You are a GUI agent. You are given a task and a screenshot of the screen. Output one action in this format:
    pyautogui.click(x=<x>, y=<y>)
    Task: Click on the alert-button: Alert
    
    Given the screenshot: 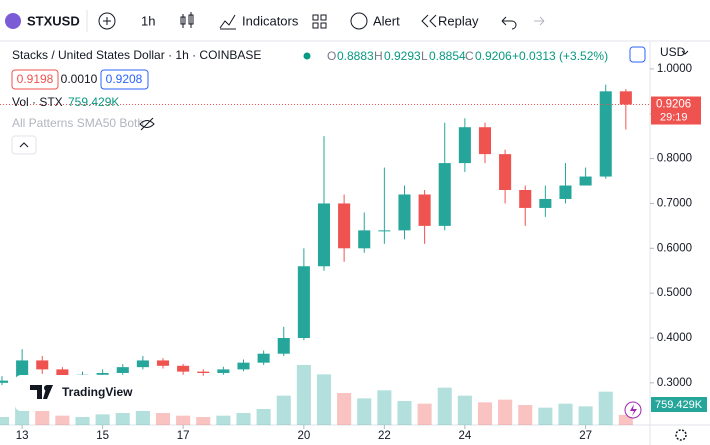 What is the action you would take?
    pyautogui.click(x=386, y=20)
    